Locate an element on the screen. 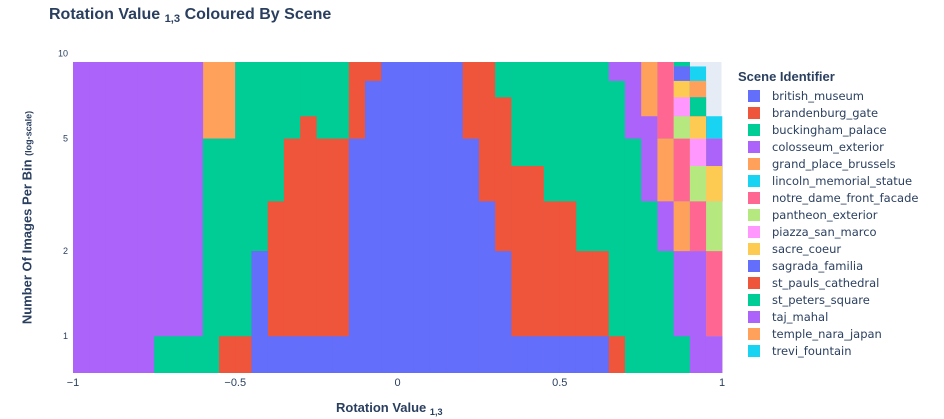 The height and width of the screenshot is (419, 944). legend-item-lincoln-memorial-statue: lincoln_memorial_statue is located at coordinates (843, 180).